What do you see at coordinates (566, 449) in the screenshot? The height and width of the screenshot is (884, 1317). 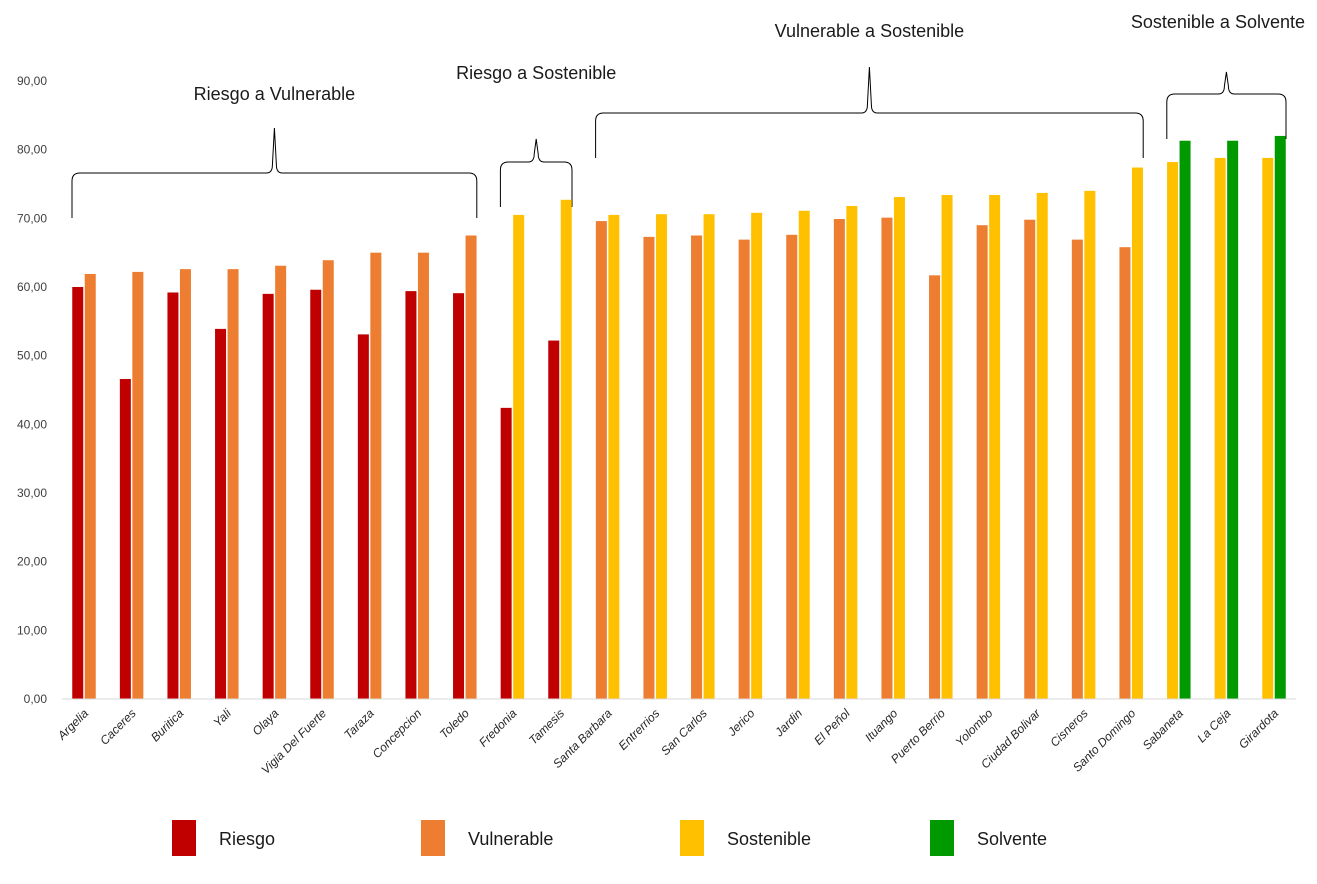 I see `bar-tamesis-second-sostenible` at bounding box center [566, 449].